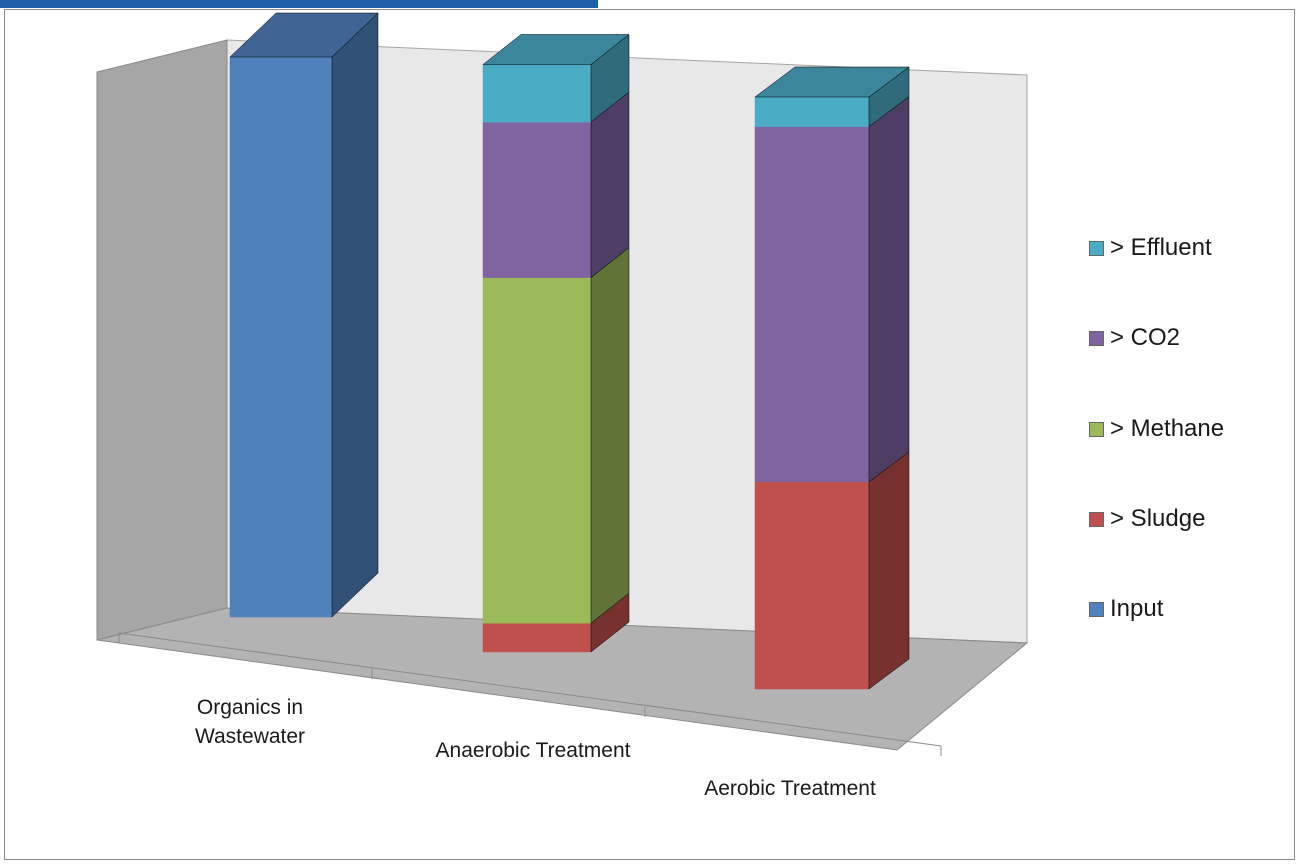 The image size is (1300, 864). Describe the element at coordinates (1158, 518) in the screenshot. I see `legend-label: > Sludge` at that location.